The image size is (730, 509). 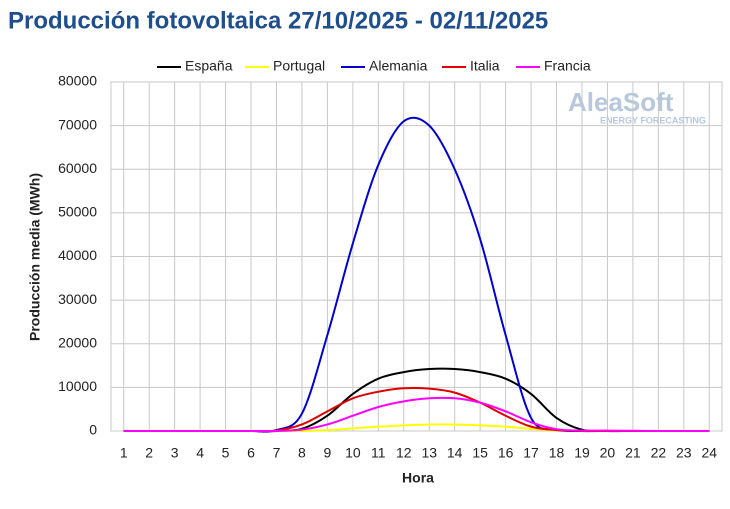 I want to click on x-tick-label: 22, so click(x=659, y=453).